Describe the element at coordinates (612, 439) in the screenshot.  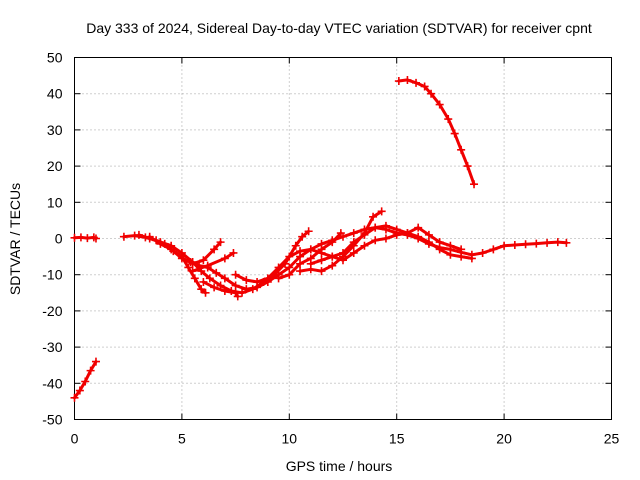
I see `x-tick-label: 25` at that location.